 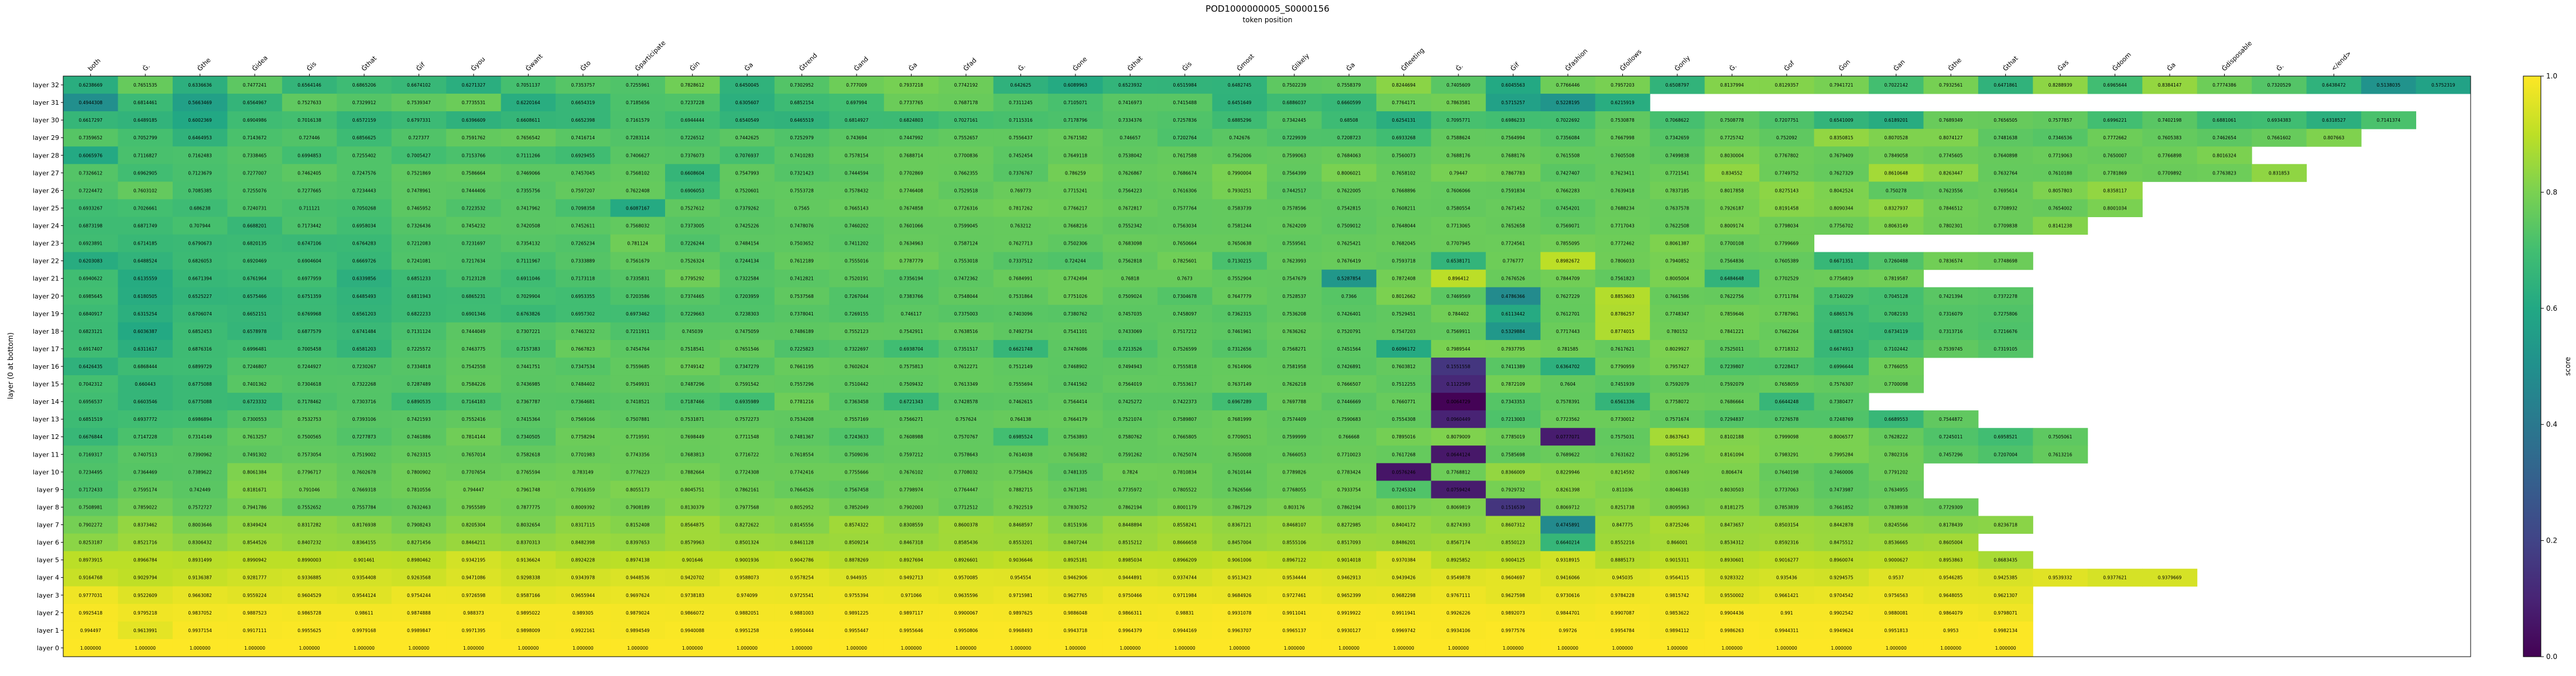 What do you see at coordinates (90, 613) in the screenshot?
I see `cell-value-label: 0.9925418` at bounding box center [90, 613].